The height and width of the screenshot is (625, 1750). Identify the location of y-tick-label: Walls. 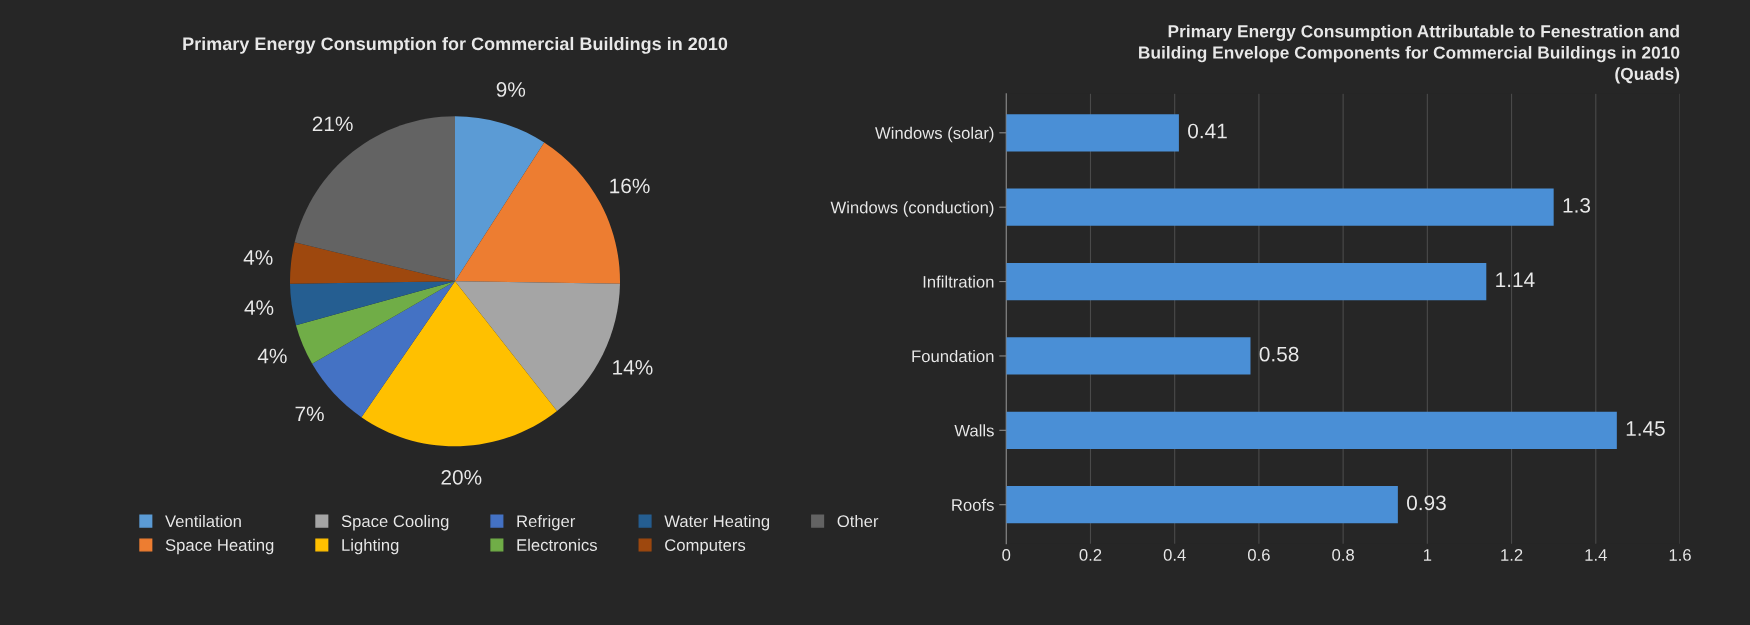
(974, 430).